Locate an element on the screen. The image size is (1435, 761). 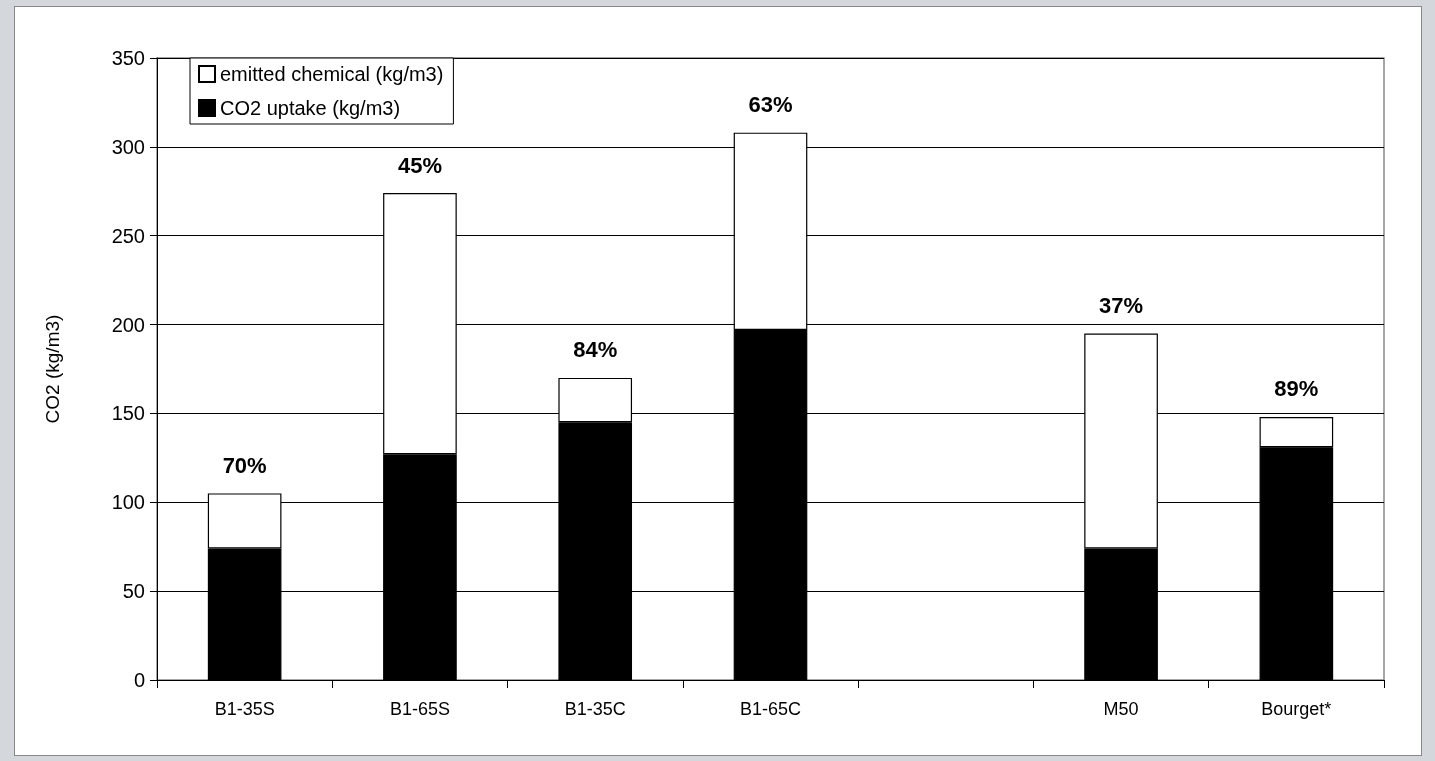
annotation: 37% is located at coordinates (1121, 305).